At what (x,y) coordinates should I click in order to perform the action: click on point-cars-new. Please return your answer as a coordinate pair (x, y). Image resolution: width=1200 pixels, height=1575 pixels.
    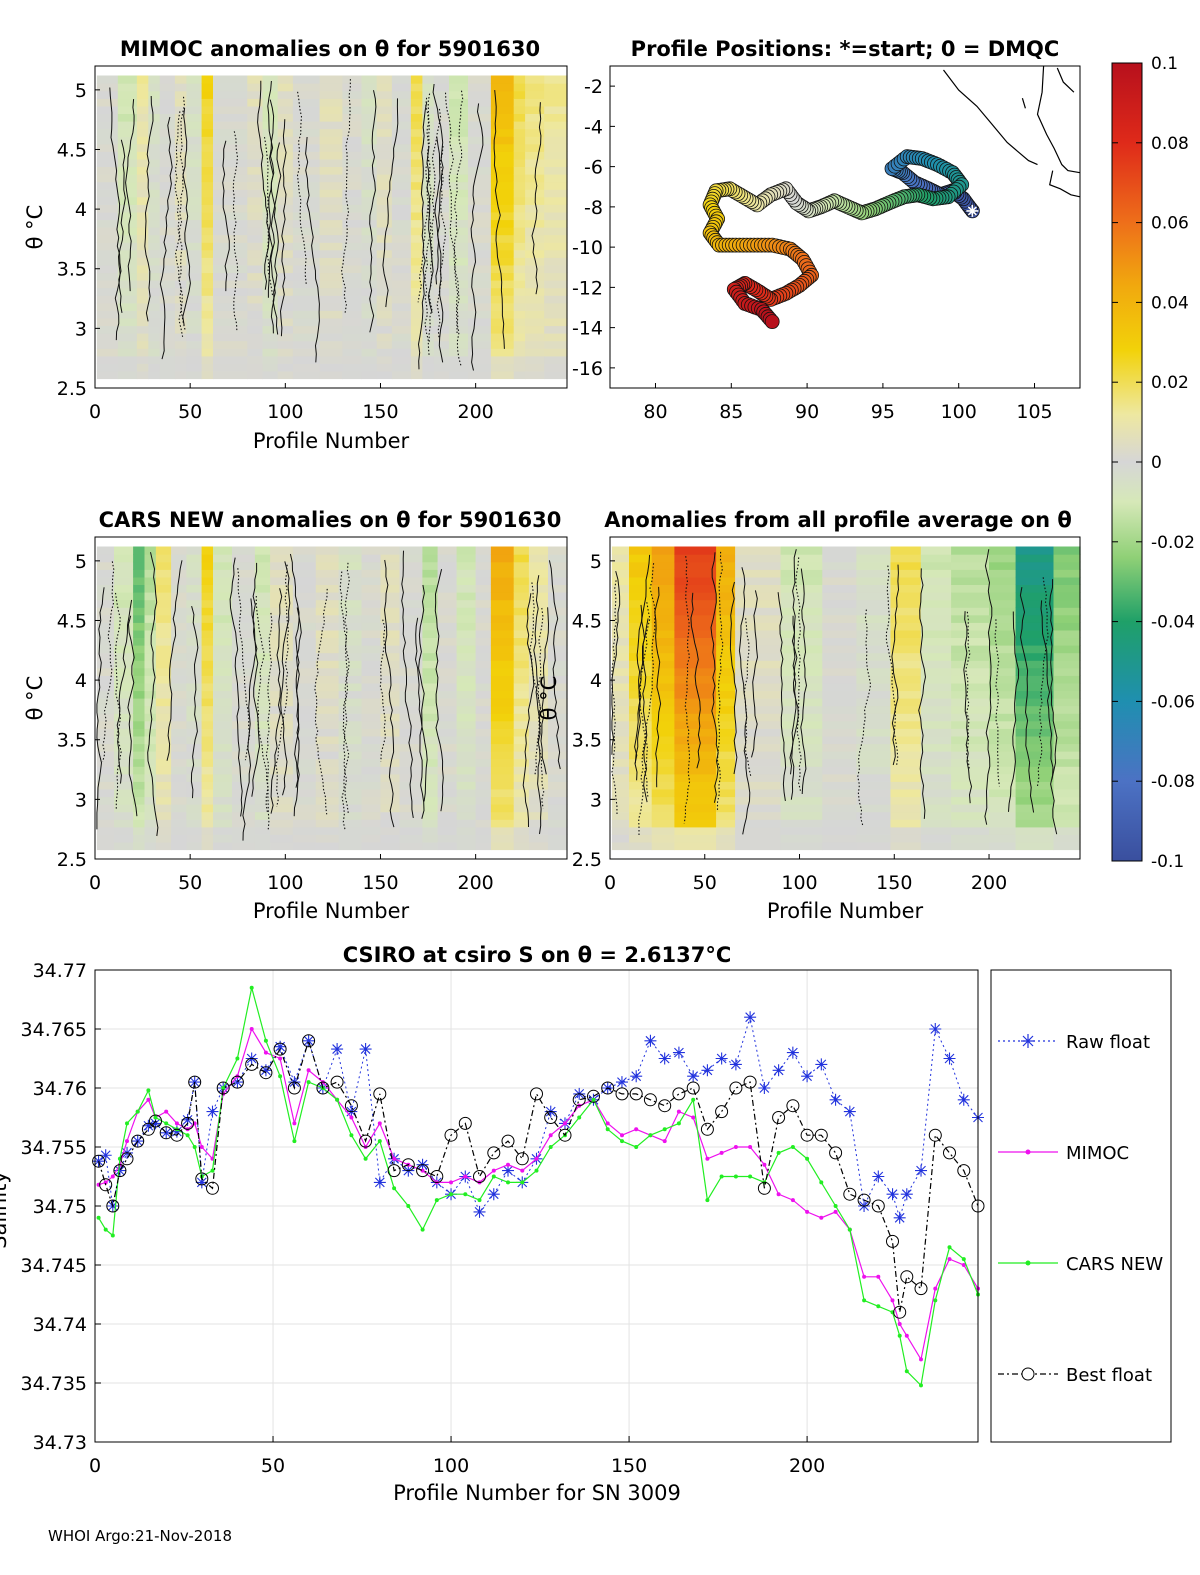
    Looking at the image, I should click on (127, 1123).